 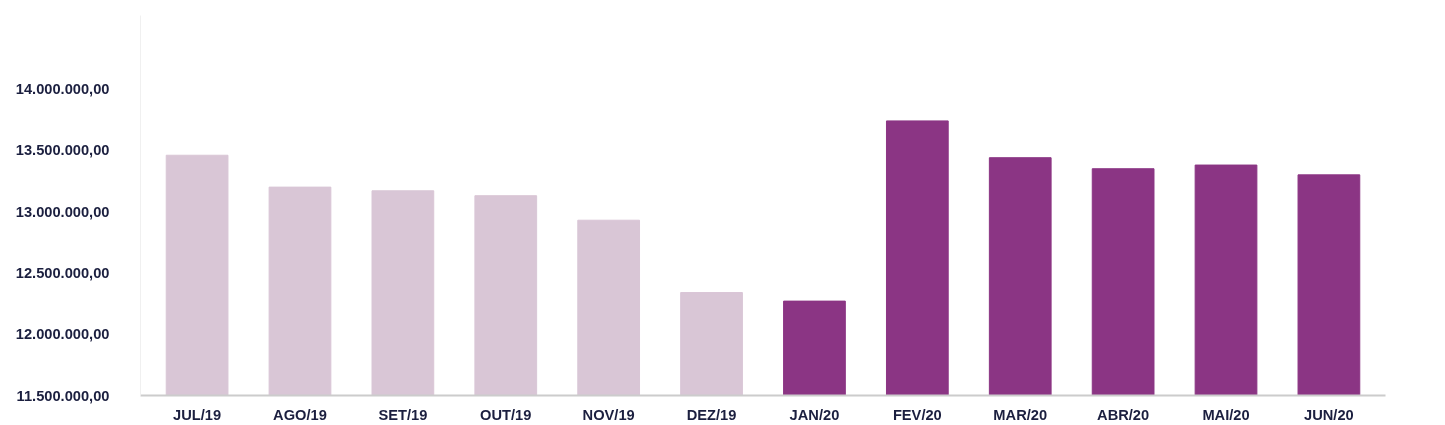 I want to click on x-tick-label: SET/19, so click(x=403, y=414).